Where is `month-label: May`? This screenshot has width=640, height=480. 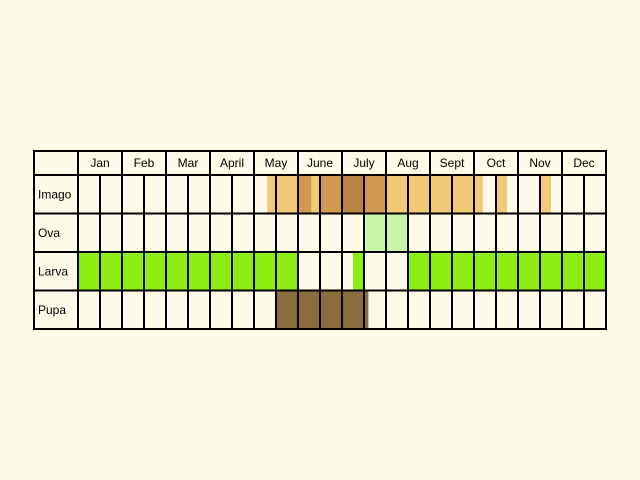 month-label: May is located at coordinates (276, 163).